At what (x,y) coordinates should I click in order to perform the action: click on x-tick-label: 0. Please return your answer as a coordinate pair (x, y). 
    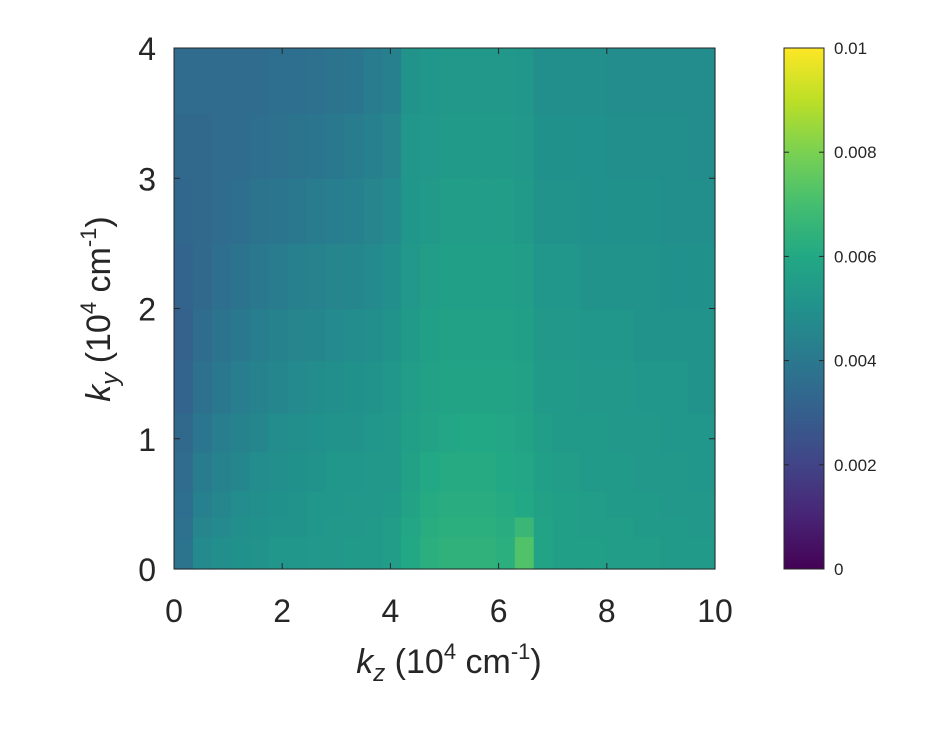
    Looking at the image, I should click on (174, 611).